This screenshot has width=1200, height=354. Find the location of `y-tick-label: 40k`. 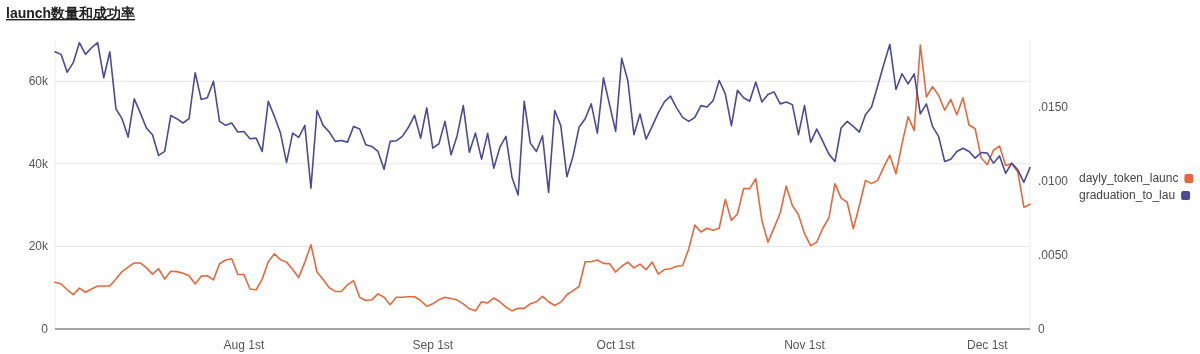

y-tick-label: 40k is located at coordinates (38, 163).